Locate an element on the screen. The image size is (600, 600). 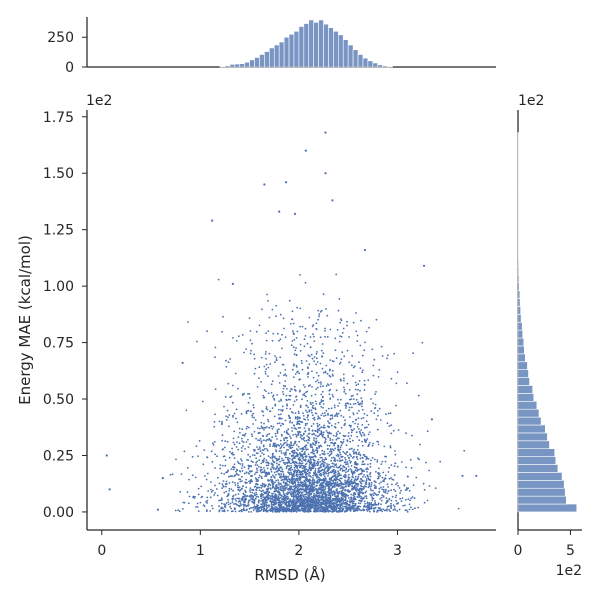
y-tick-label: 0.00 is located at coordinates (58, 513).